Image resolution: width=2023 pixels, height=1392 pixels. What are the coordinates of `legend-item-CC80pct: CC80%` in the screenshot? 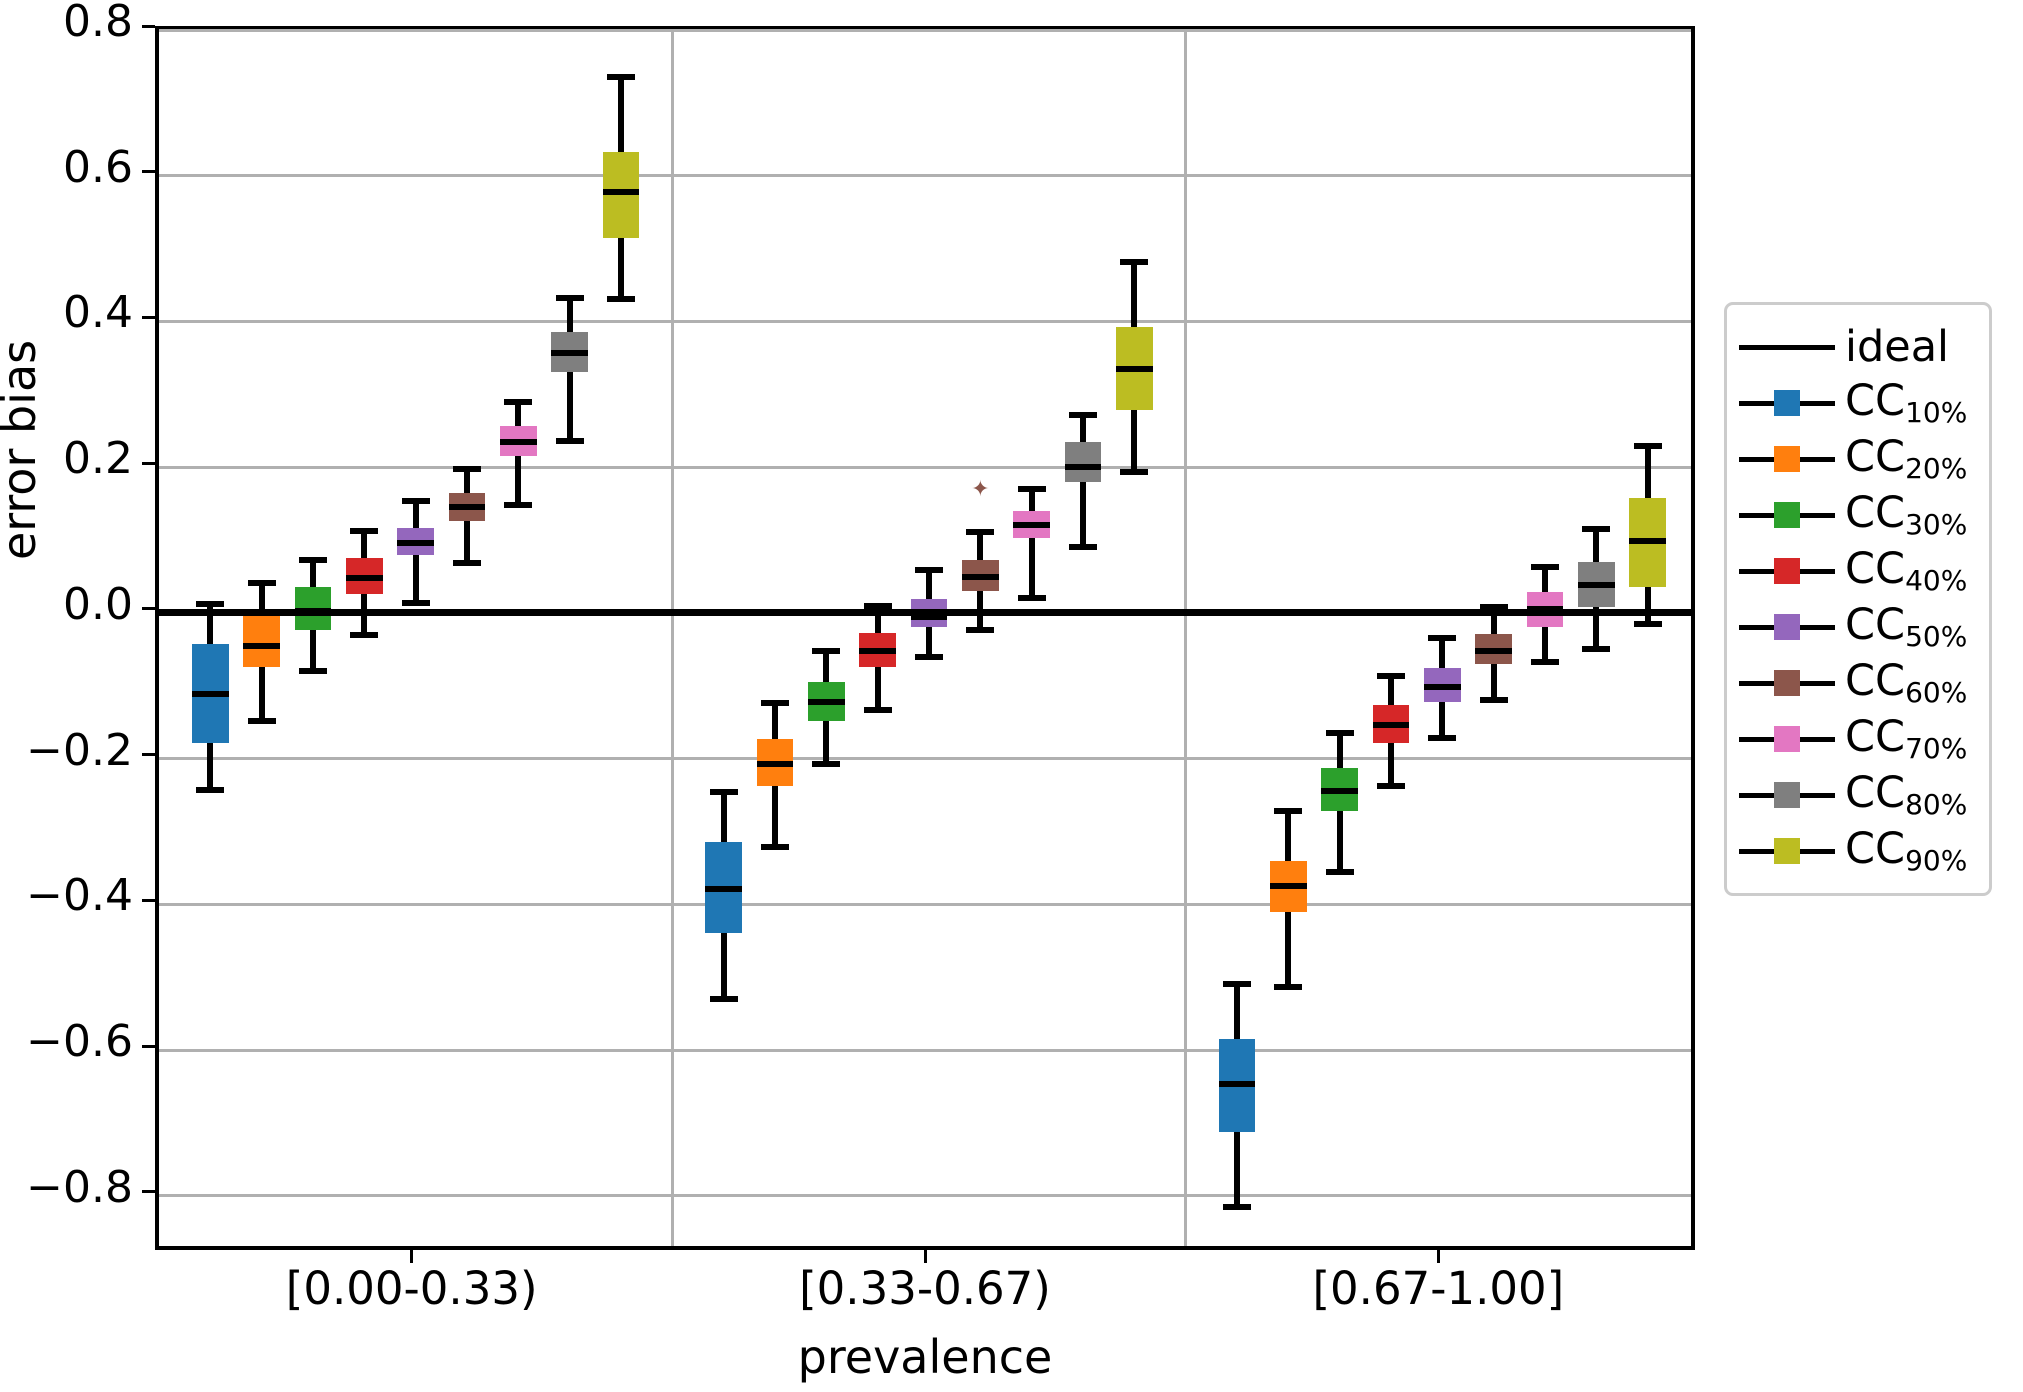 It's located at (1858, 795).